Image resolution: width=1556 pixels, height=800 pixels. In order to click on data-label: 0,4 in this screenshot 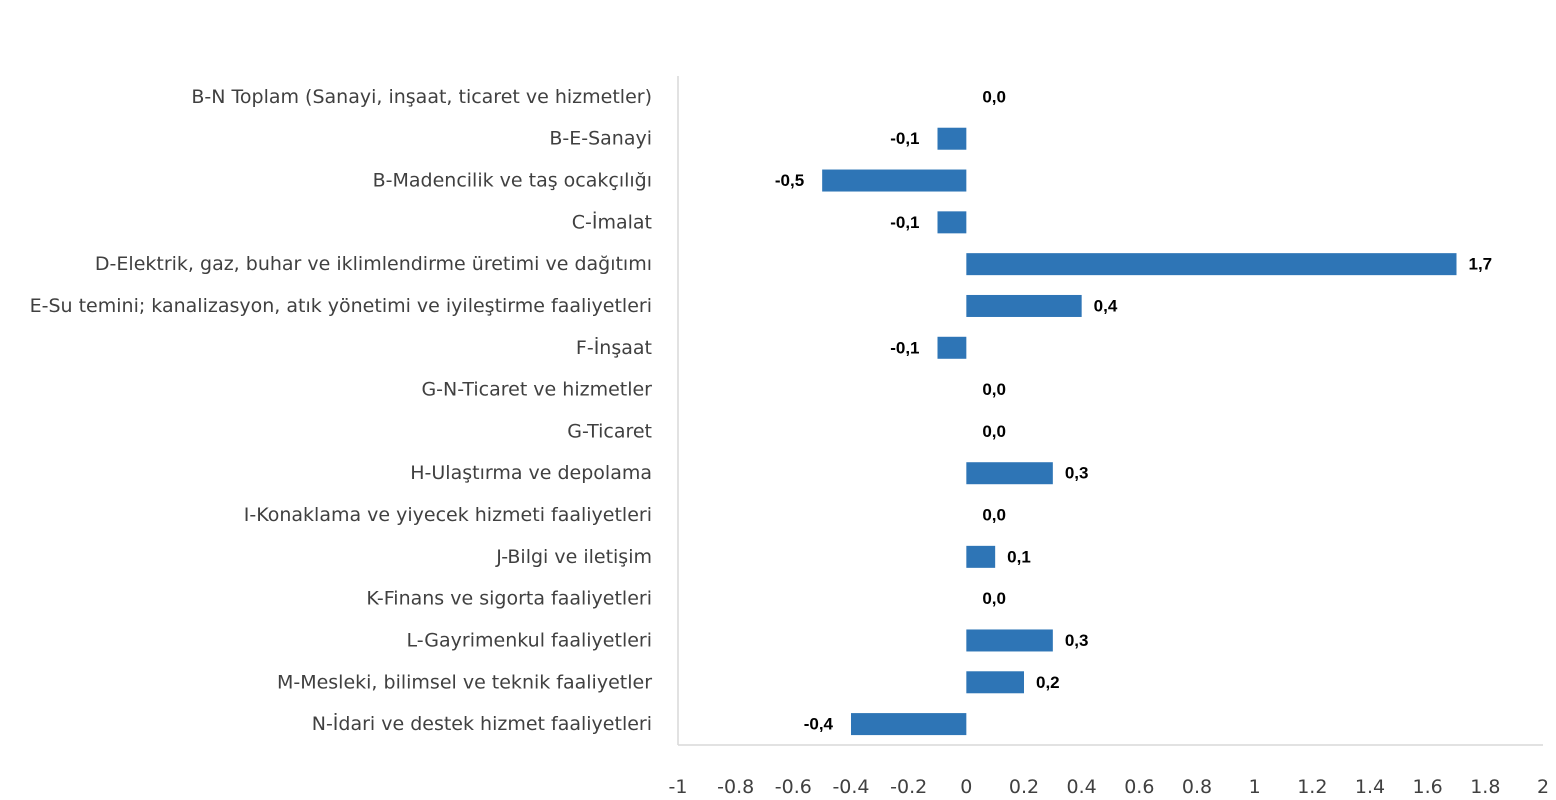, I will do `click(1106, 305)`.